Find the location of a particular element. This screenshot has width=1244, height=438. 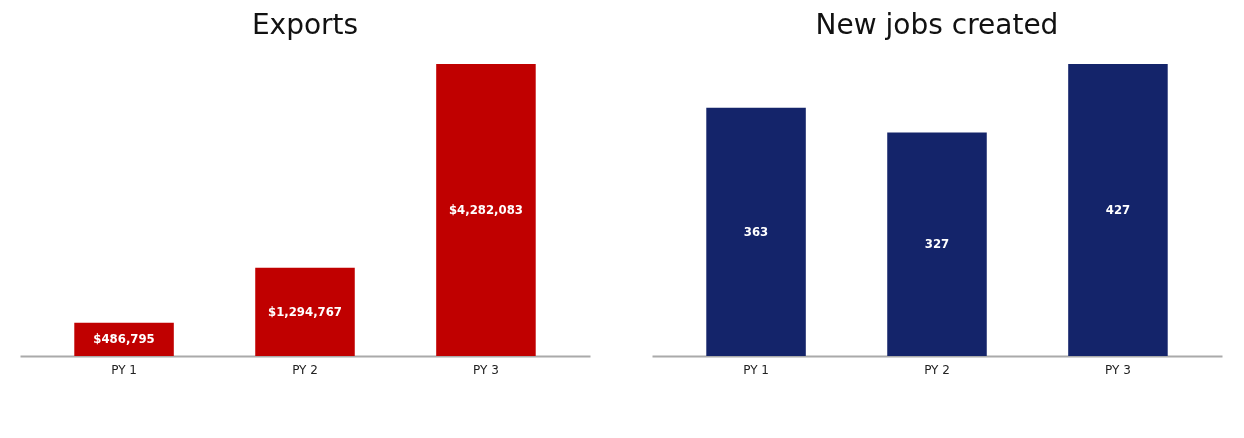

chart-title: New jobs created is located at coordinates (937, 24).